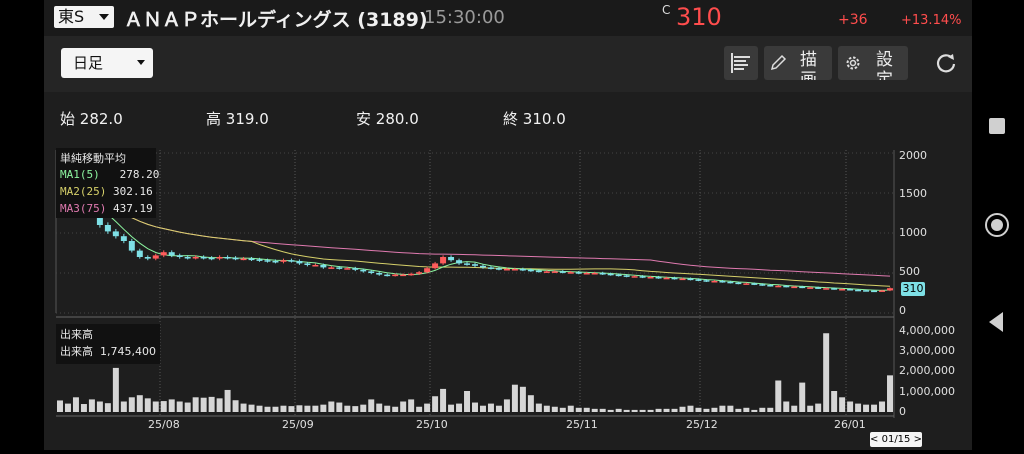 The width and height of the screenshot is (1024, 454). Describe the element at coordinates (93, 158) in the screenshot. I see `ma-legend-title: 単純移動平均` at that location.